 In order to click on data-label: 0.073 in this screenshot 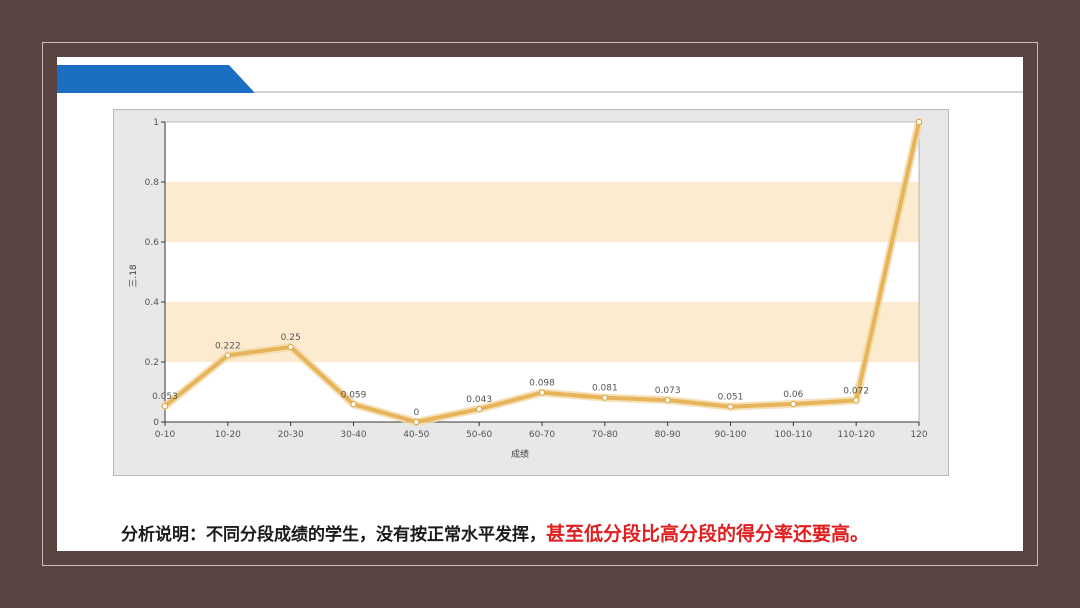, I will do `click(668, 391)`.